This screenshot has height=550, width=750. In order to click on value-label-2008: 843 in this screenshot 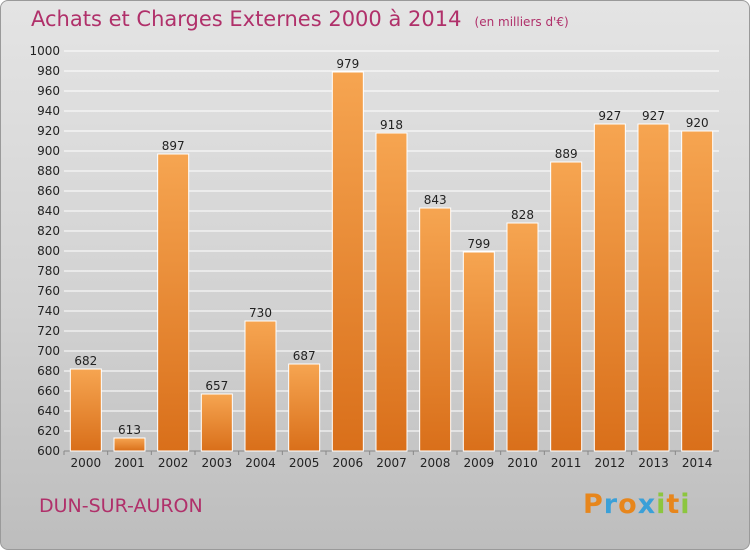, I will do `click(435, 200)`.